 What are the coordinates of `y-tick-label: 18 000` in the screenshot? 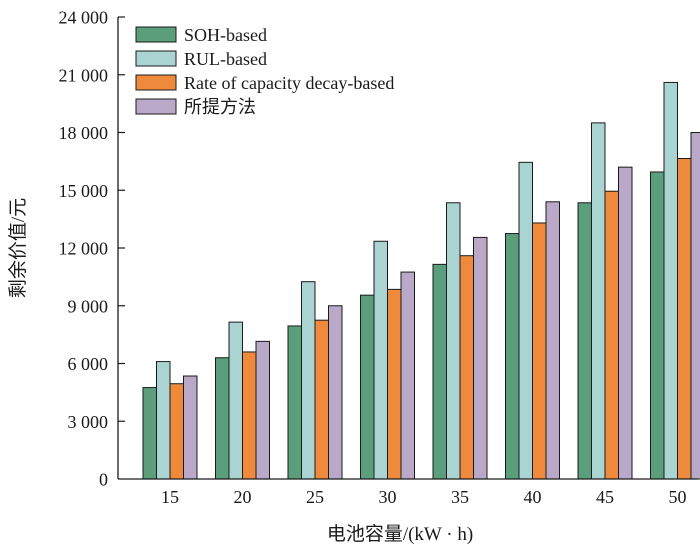 It's located at (84, 133).